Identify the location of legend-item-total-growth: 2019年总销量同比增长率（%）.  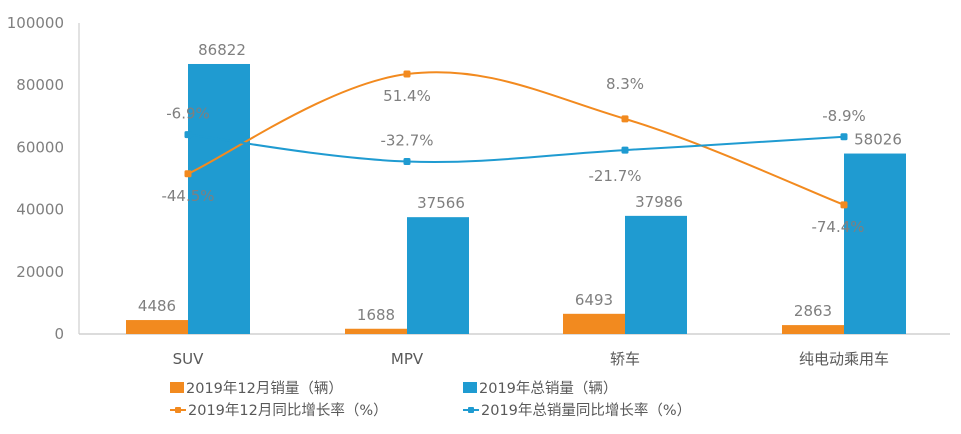
(577, 409).